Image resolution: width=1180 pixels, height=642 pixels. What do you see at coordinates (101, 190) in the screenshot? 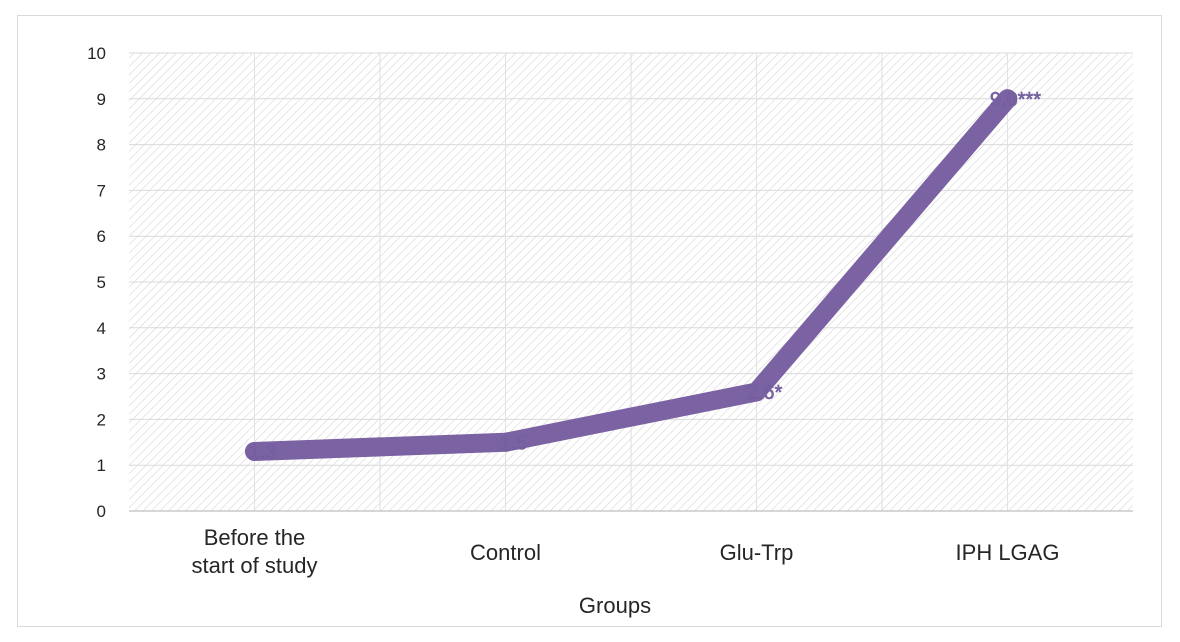
I see `y-tick-label: 7` at bounding box center [101, 190].